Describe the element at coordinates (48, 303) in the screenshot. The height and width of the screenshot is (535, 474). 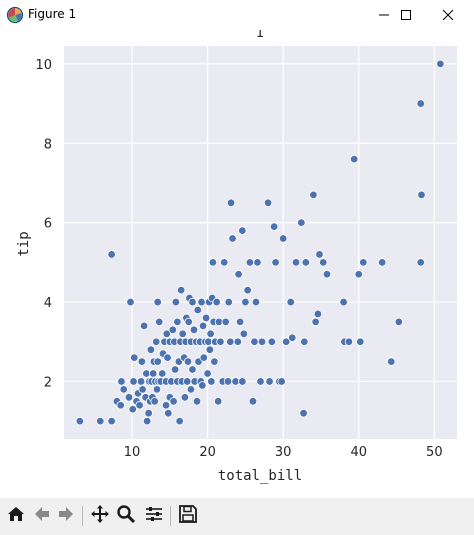
I see `y-tick-label: 4` at that location.